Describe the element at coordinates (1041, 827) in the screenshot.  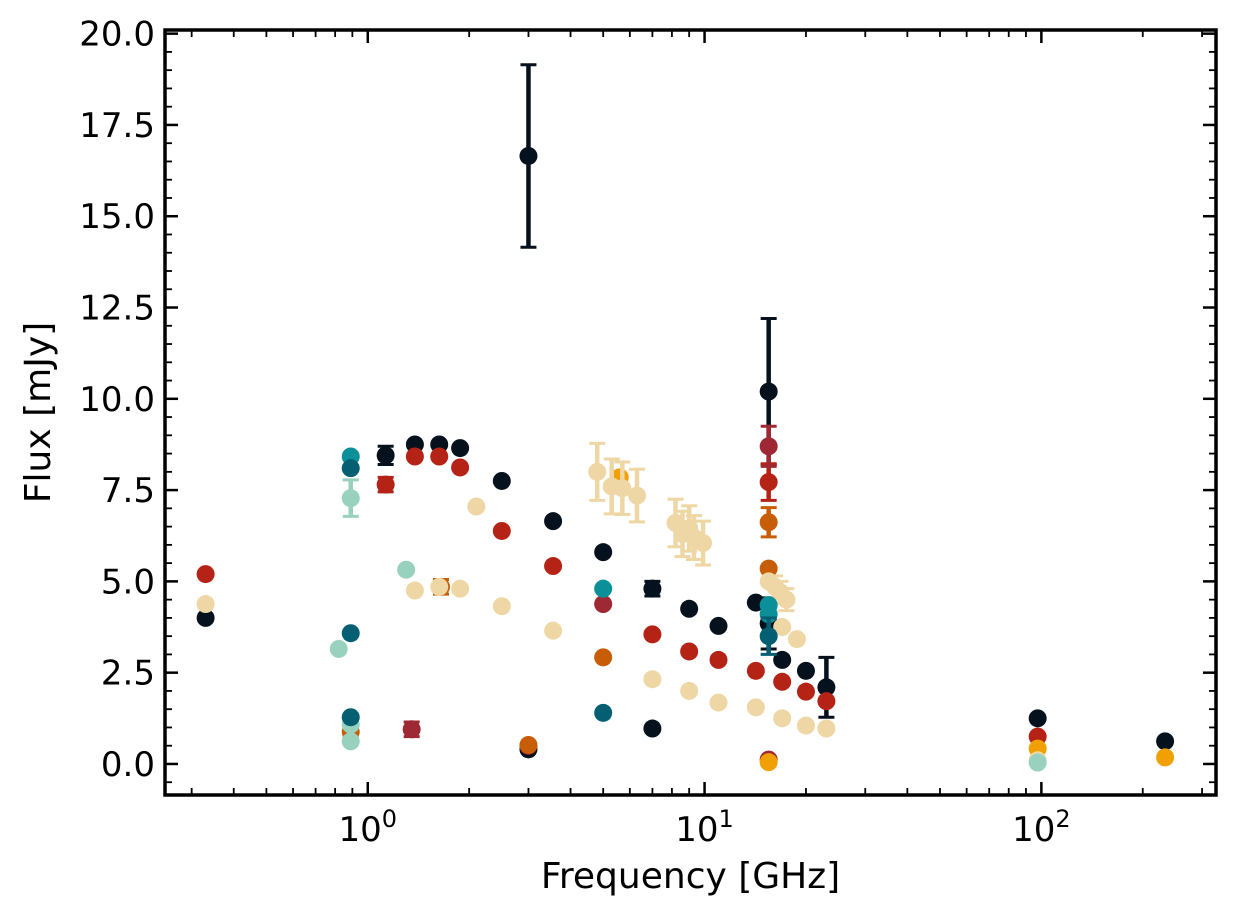
I see `x-tick-label: 10²` at that location.